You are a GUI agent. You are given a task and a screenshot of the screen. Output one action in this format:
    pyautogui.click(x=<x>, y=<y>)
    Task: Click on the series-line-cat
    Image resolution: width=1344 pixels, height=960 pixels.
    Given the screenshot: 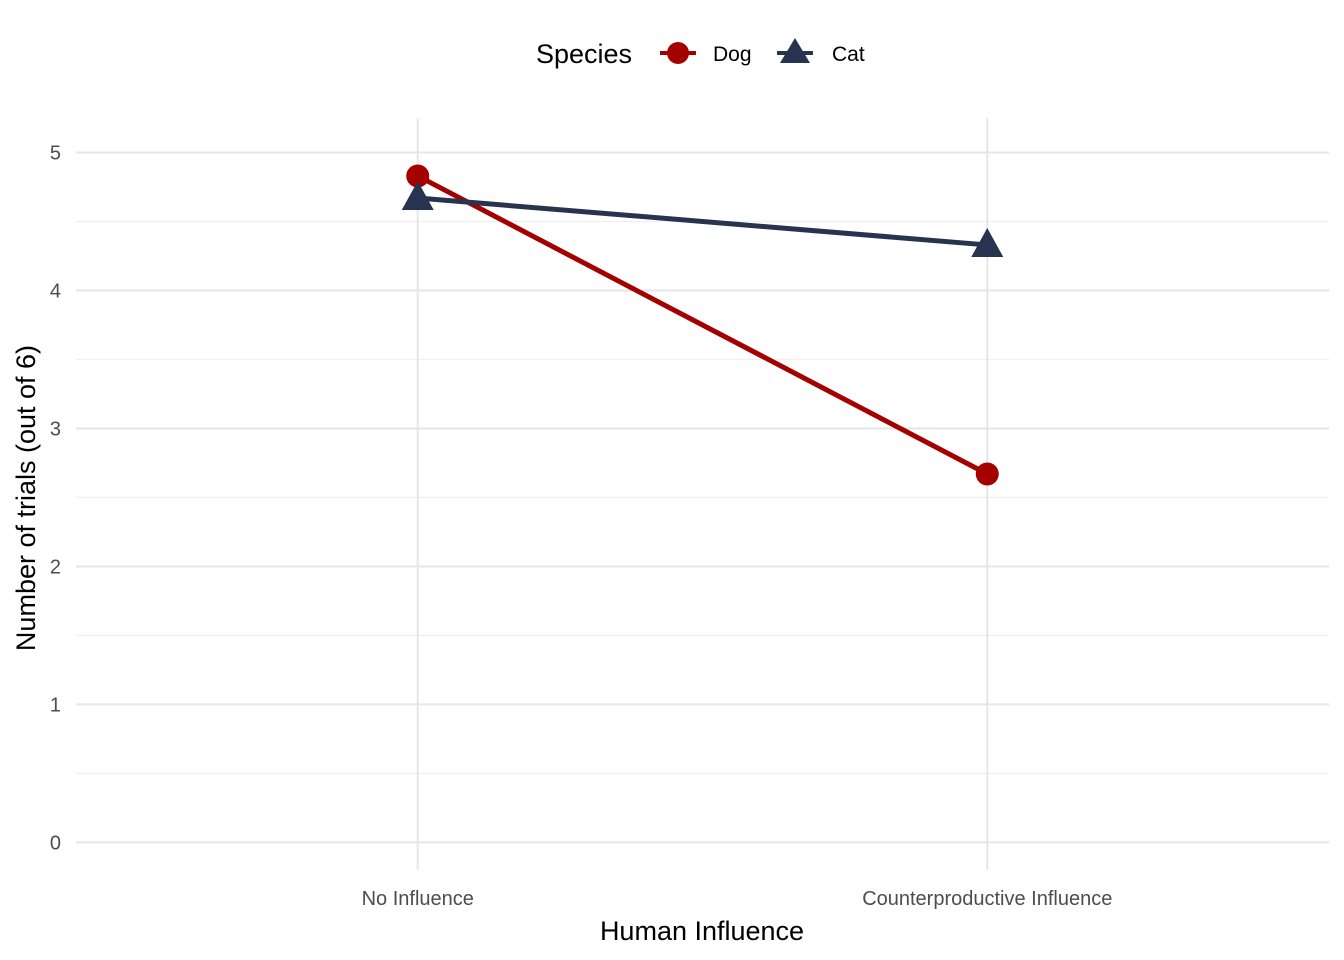 What is the action you would take?
    pyautogui.click(x=702, y=221)
    